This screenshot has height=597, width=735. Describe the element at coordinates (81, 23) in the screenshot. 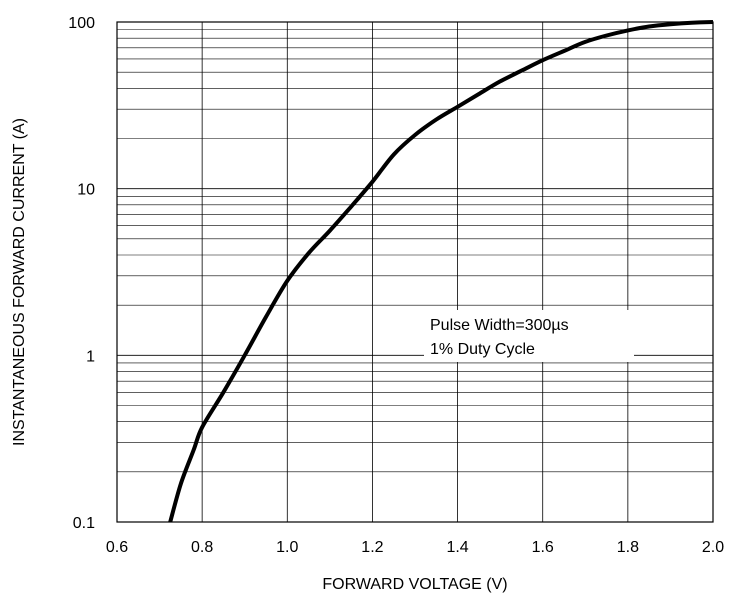

I see `y-tick-label: 100` at that location.